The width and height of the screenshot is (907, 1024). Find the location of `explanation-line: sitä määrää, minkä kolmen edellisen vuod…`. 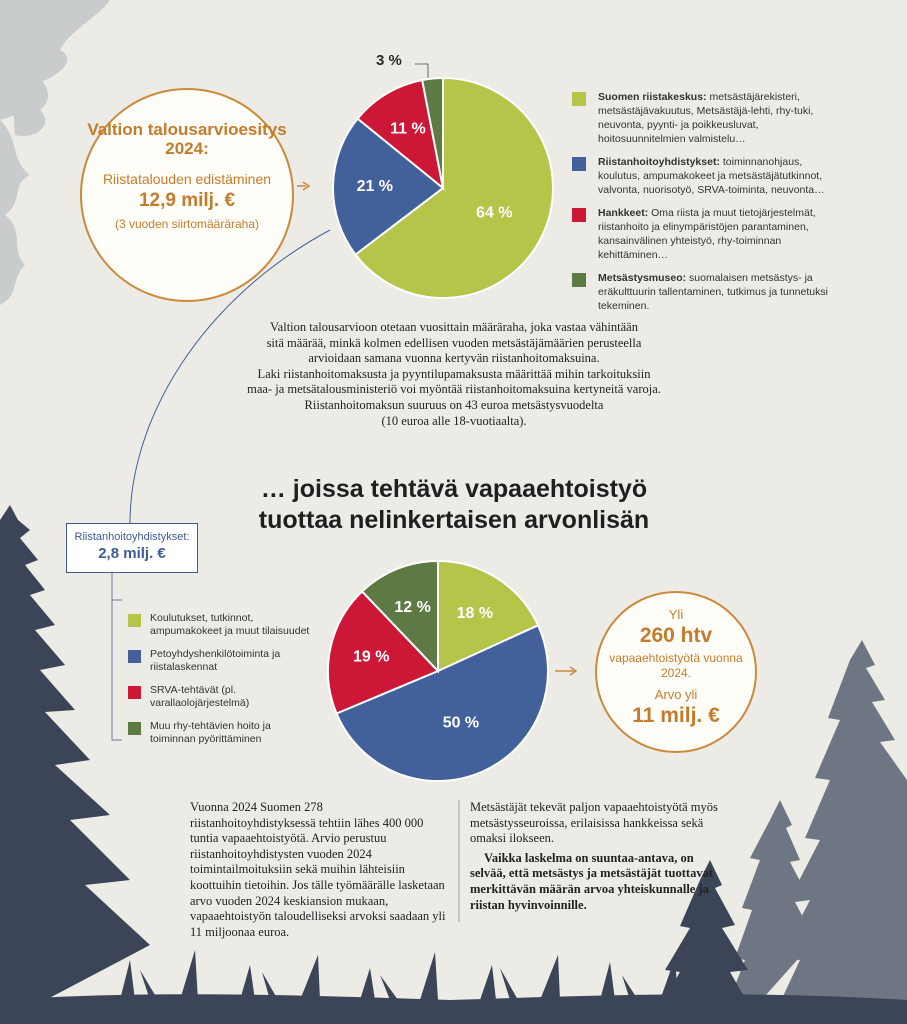

explanation-line: sitä määrää, minkä kolmen edellisen vuod… is located at coordinates (454, 342).